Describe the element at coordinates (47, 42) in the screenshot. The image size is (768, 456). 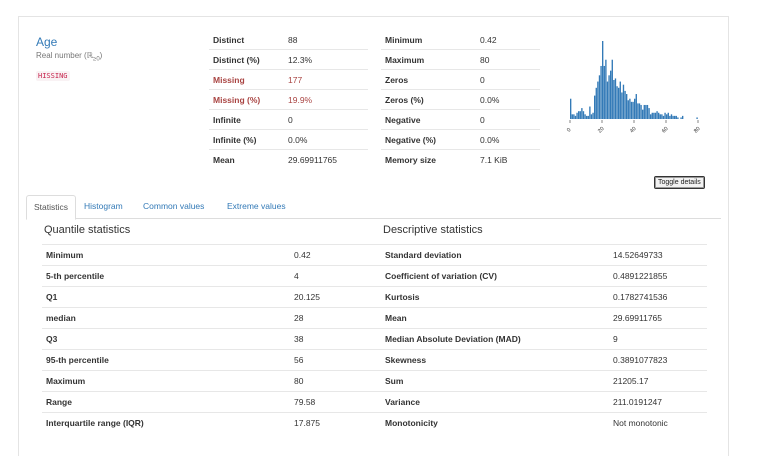
I see `variable-name: Age` at that location.